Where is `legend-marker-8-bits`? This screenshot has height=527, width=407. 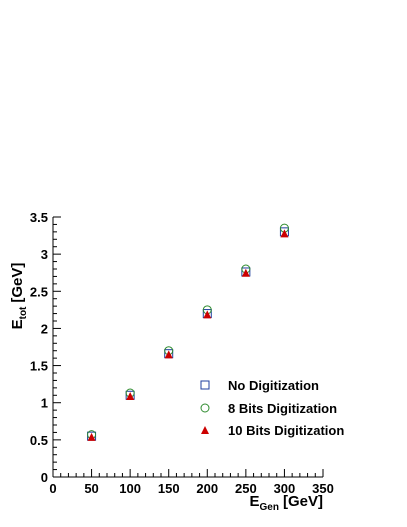 legend-marker-8-bits is located at coordinates (205, 408).